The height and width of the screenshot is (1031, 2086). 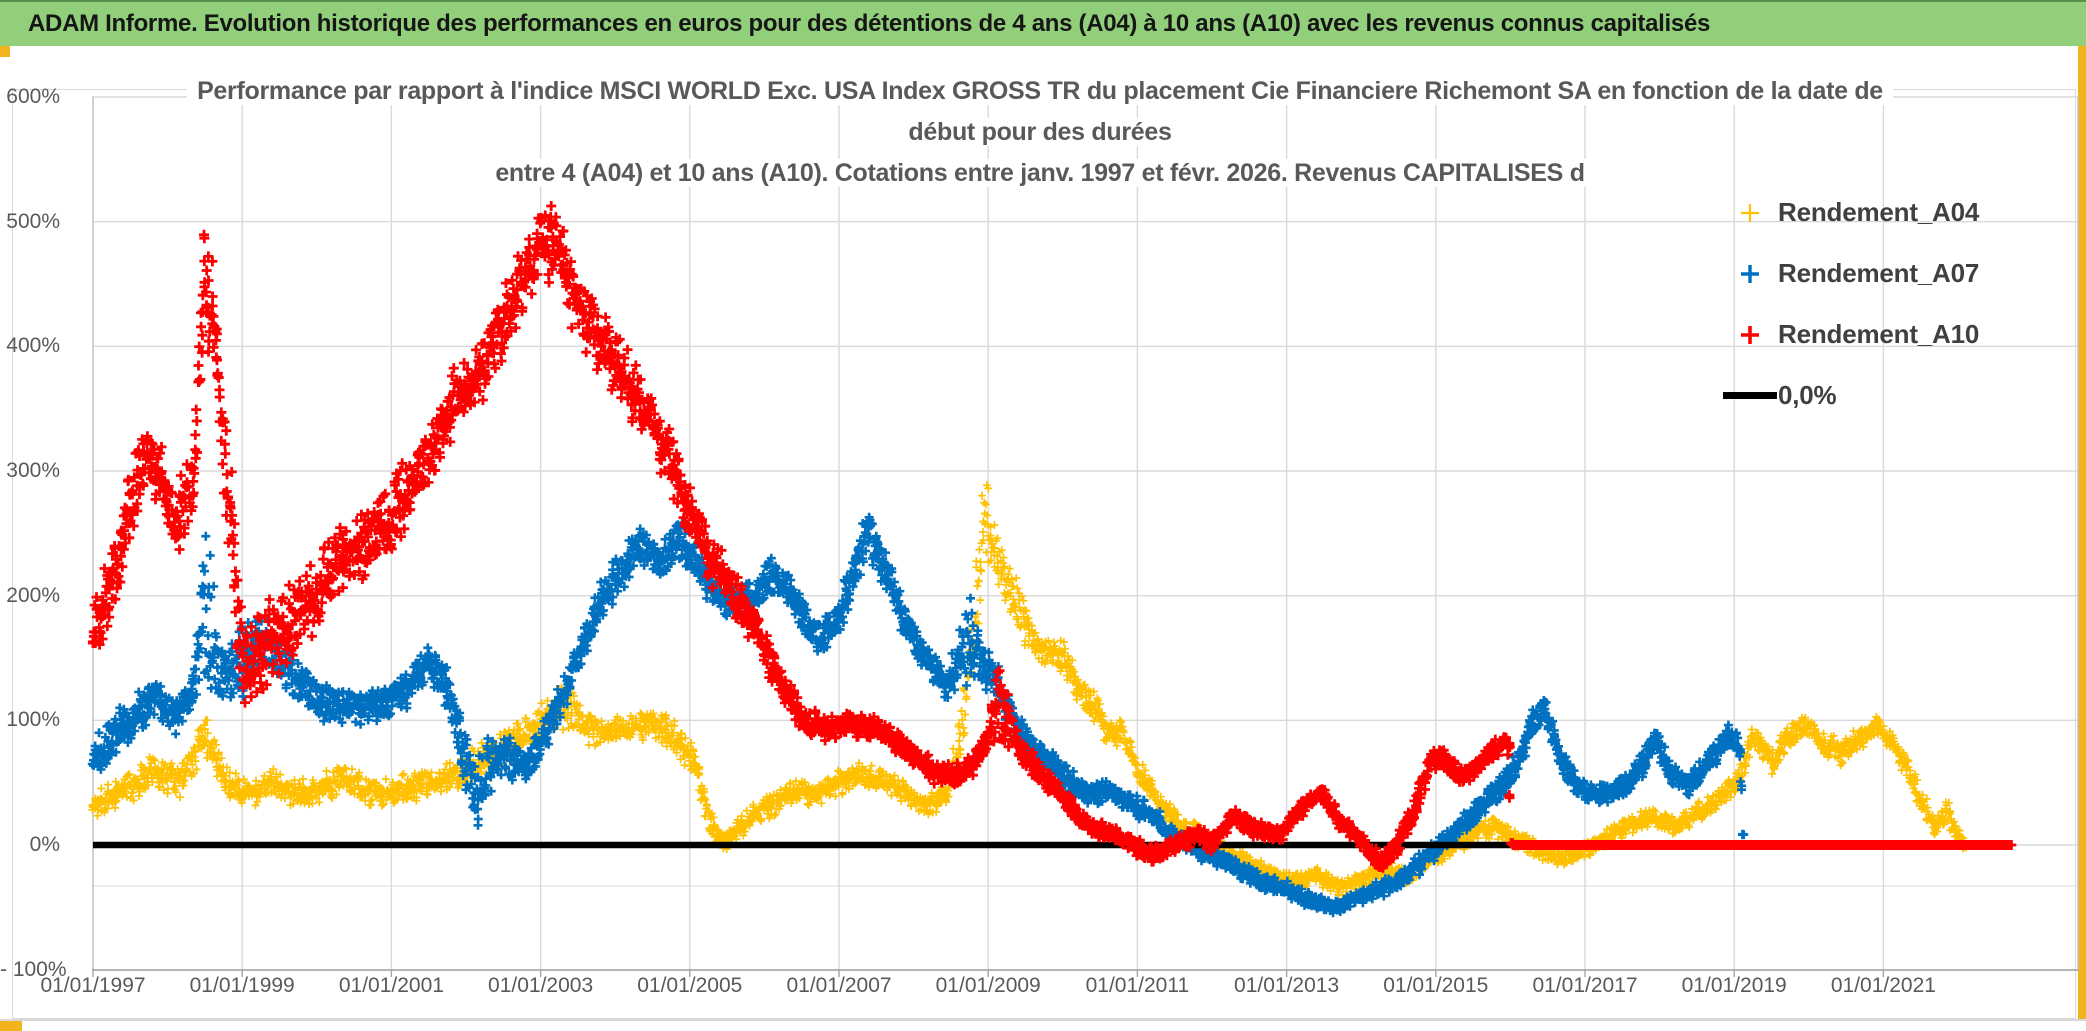 What do you see at coordinates (33, 595) in the screenshot?
I see `y-tick-label: 200%` at bounding box center [33, 595].